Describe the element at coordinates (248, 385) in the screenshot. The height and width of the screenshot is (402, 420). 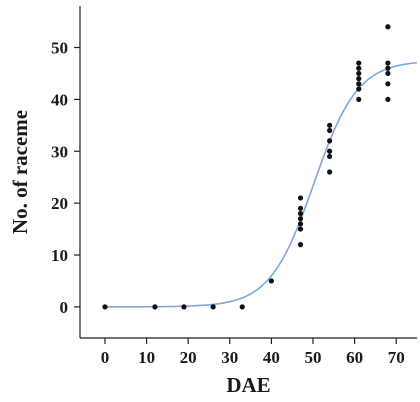
I see `x-axis-title: DAE` at that location.